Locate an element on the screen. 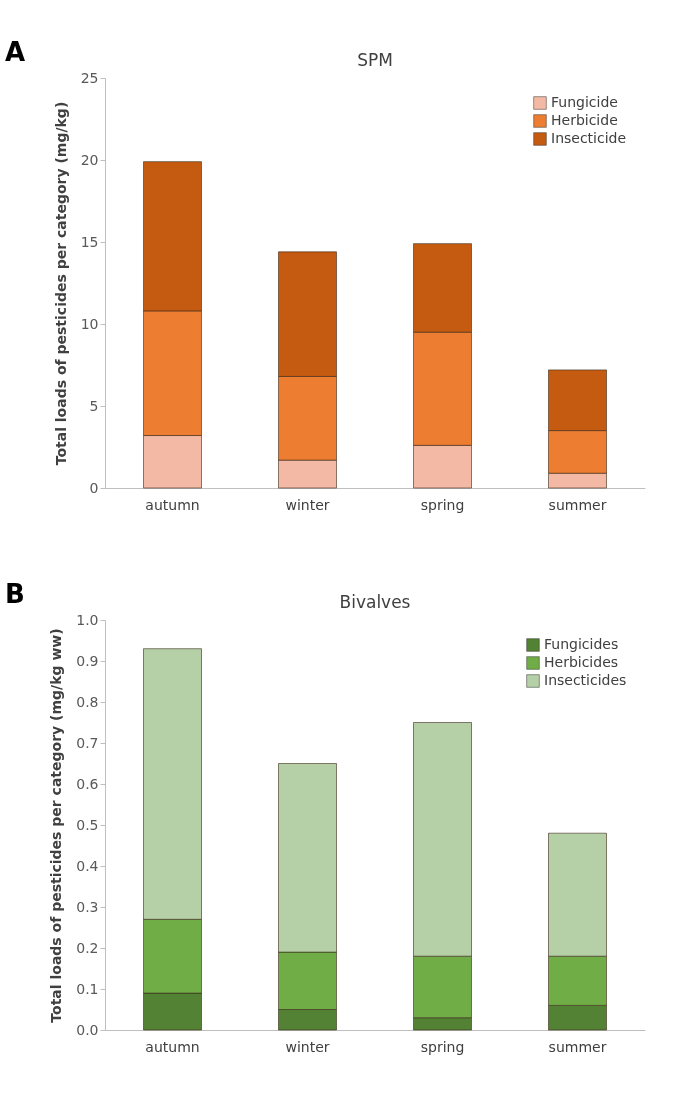 This screenshot has height=1107, width=695. y-tick-label: 0.4 is located at coordinates (87, 865).